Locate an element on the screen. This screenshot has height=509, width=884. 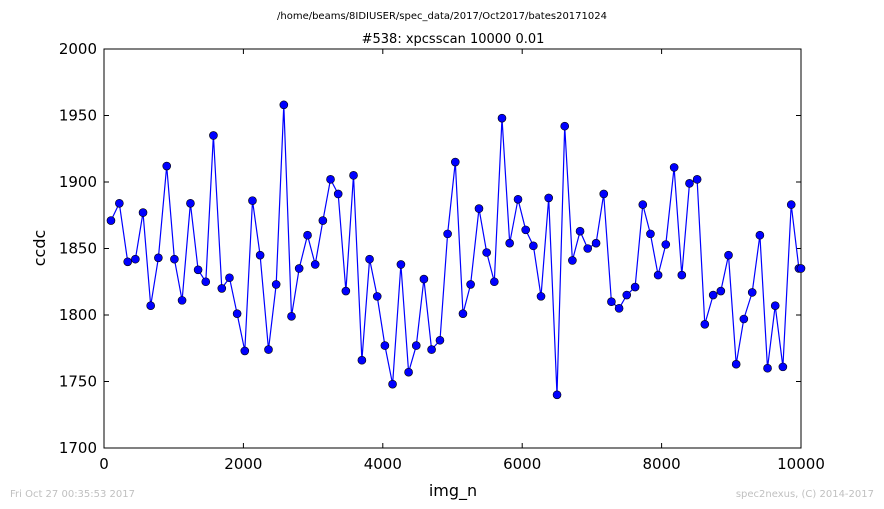
y-tick-label: 1700 is located at coordinates (78, 448).